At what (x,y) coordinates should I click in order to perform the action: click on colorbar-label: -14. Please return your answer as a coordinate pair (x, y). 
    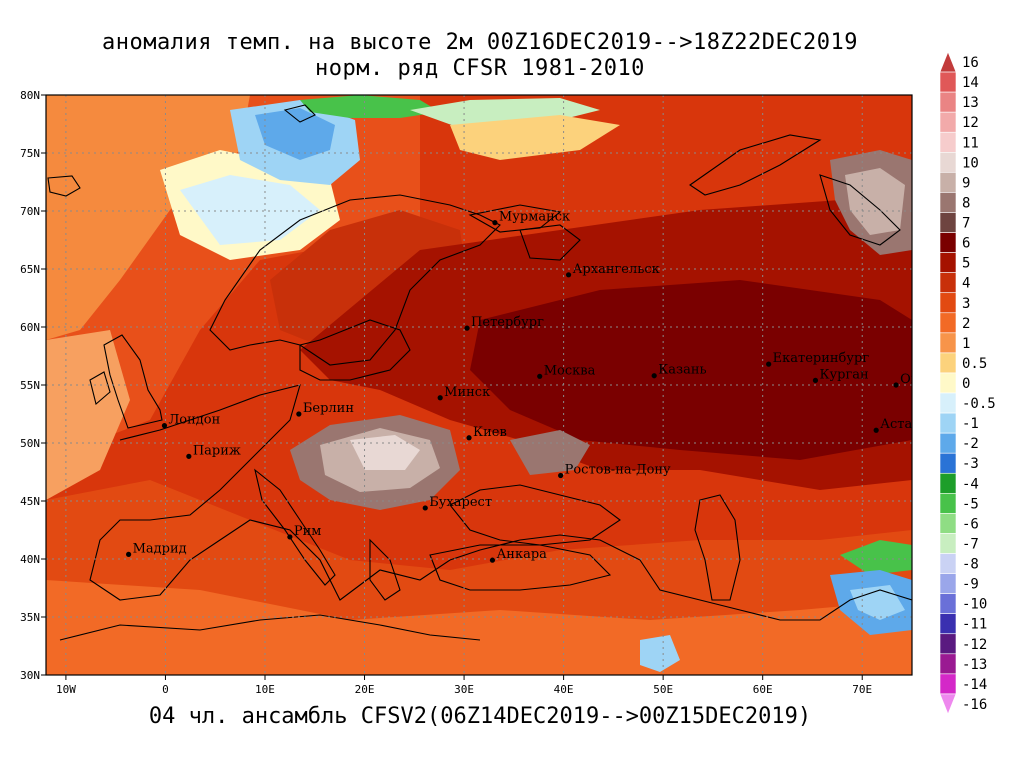
    Looking at the image, I should click on (974, 685).